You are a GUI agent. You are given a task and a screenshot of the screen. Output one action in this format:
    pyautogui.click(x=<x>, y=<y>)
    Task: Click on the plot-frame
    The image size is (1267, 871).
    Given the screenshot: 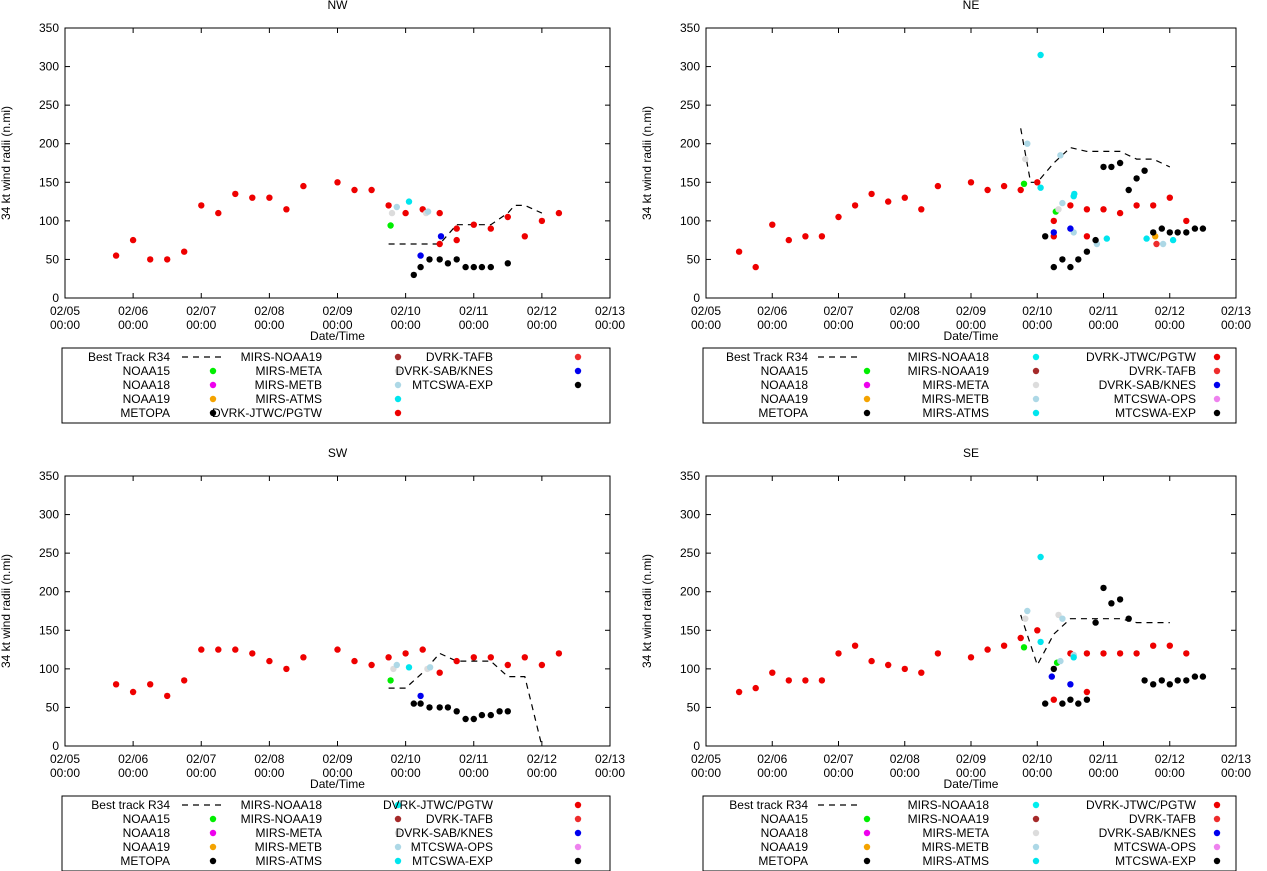 What is the action you would take?
    pyautogui.click(x=971, y=611)
    